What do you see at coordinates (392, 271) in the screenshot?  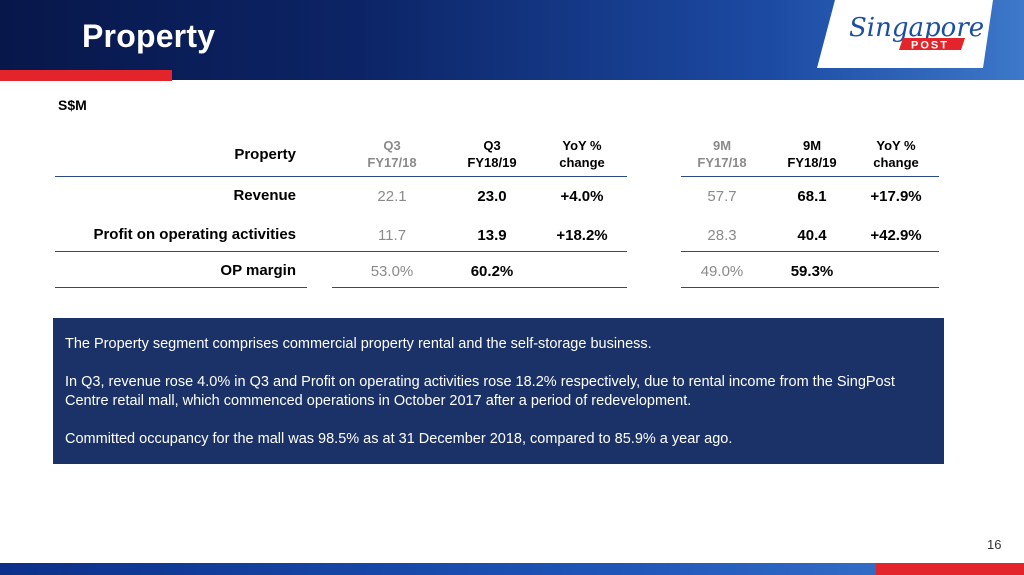 I see `op-margin-q3-prev: 53.0%` at bounding box center [392, 271].